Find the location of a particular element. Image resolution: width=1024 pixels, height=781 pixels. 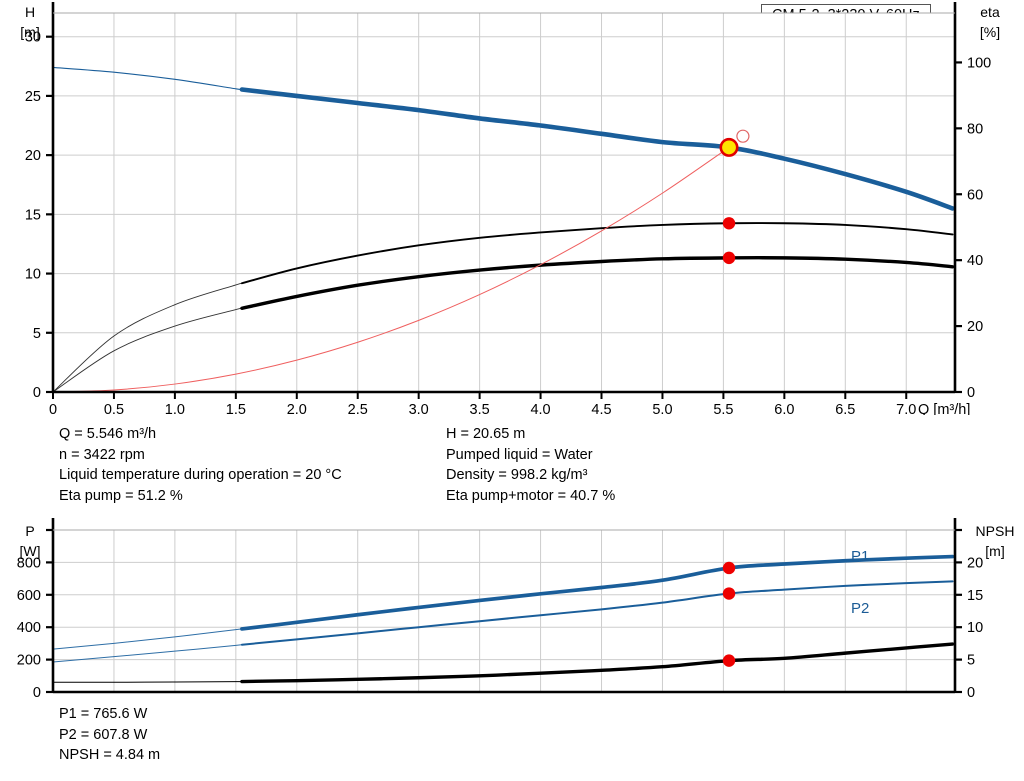

duty-point-marker is located at coordinates (729, 147).